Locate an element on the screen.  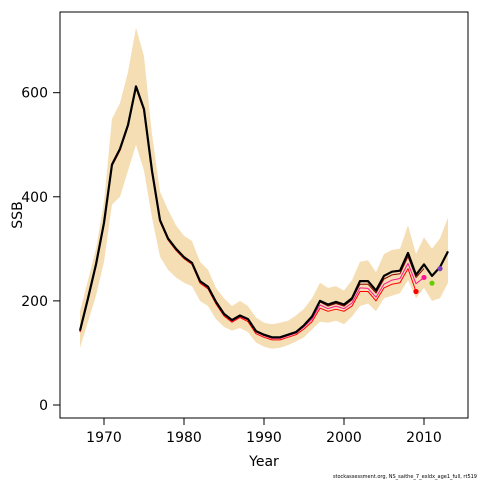
x-tick-label-1990: 1990 is located at coordinates (264, 438).